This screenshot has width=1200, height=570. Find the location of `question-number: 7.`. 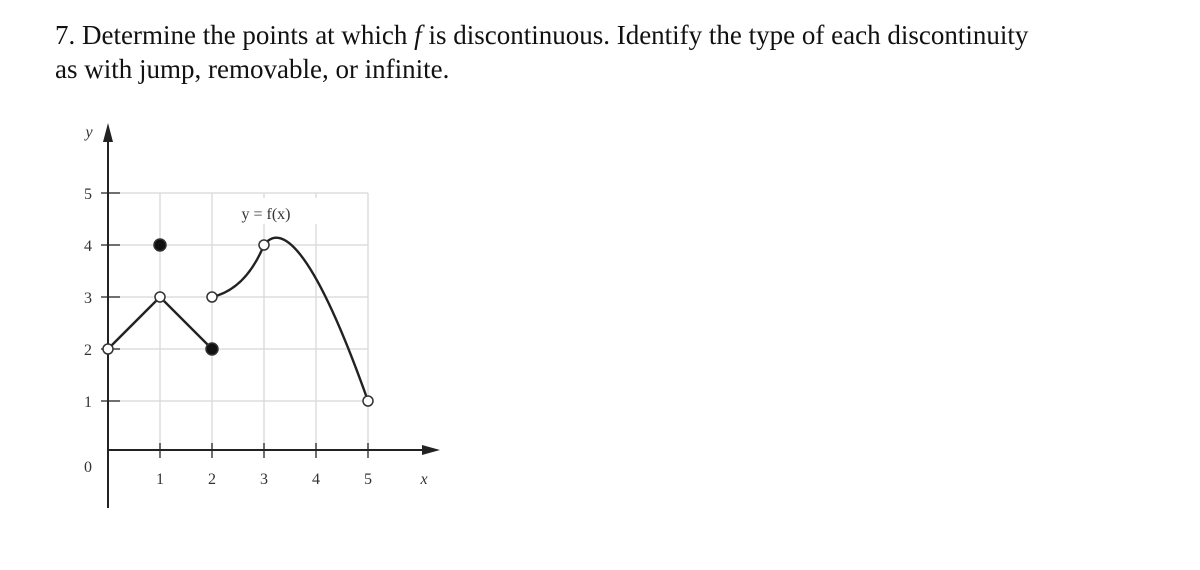

question-number: 7. is located at coordinates (65, 35).